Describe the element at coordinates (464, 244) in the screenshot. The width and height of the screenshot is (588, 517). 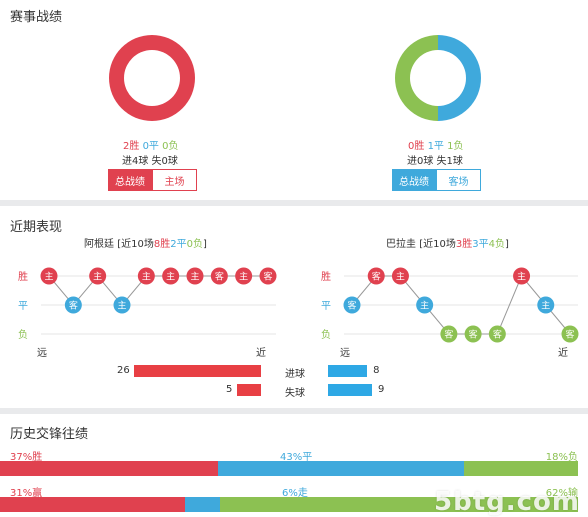
I see `win-count: 3胜` at that location.